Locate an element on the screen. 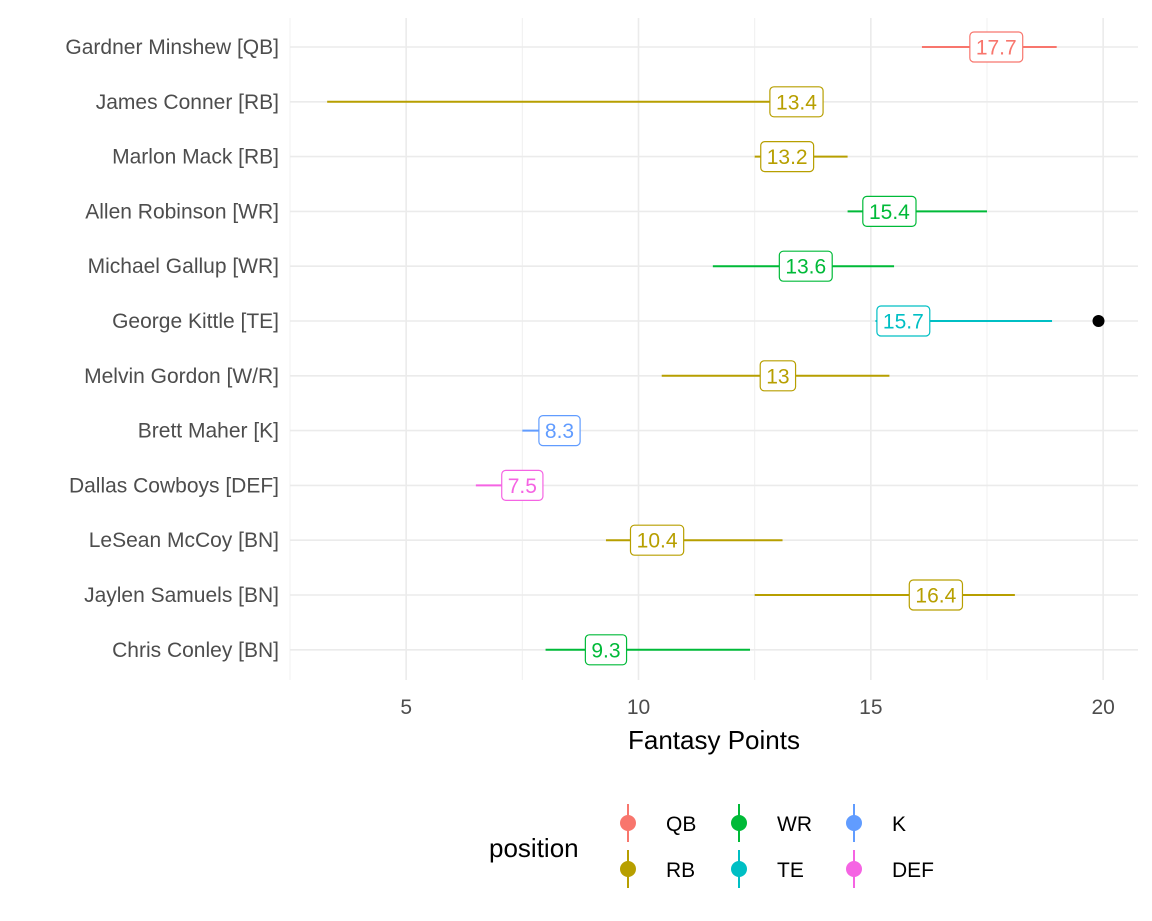 This screenshot has width=1152, height=921. projection-label: 10.4 is located at coordinates (657, 540).